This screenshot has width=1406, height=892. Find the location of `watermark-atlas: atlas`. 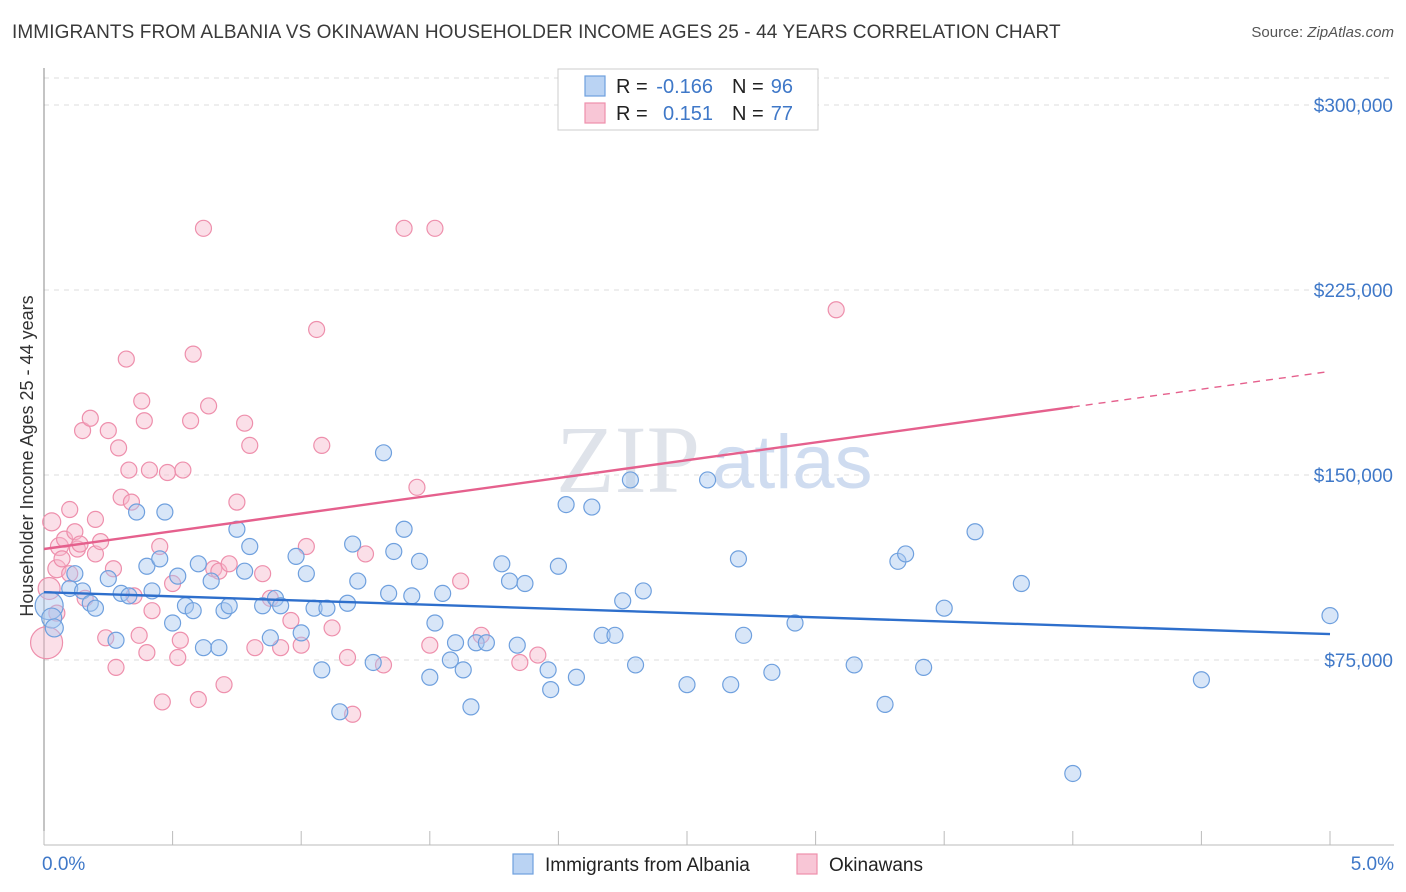

watermark-atlas: atlas is located at coordinates (792, 462).